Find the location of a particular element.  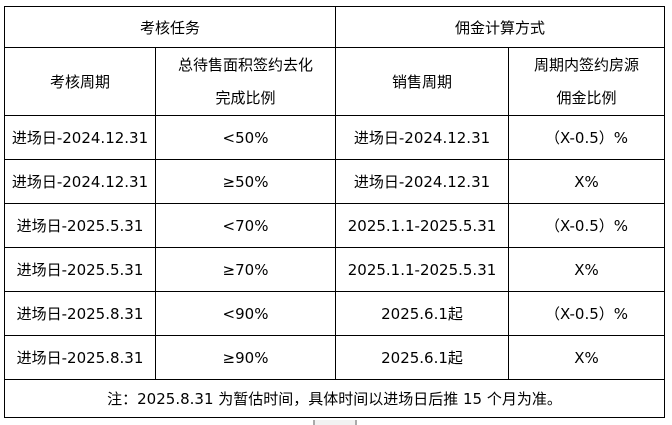

header-commission-ratio: 周期内签约房源 佣金比例 is located at coordinates (587, 81).